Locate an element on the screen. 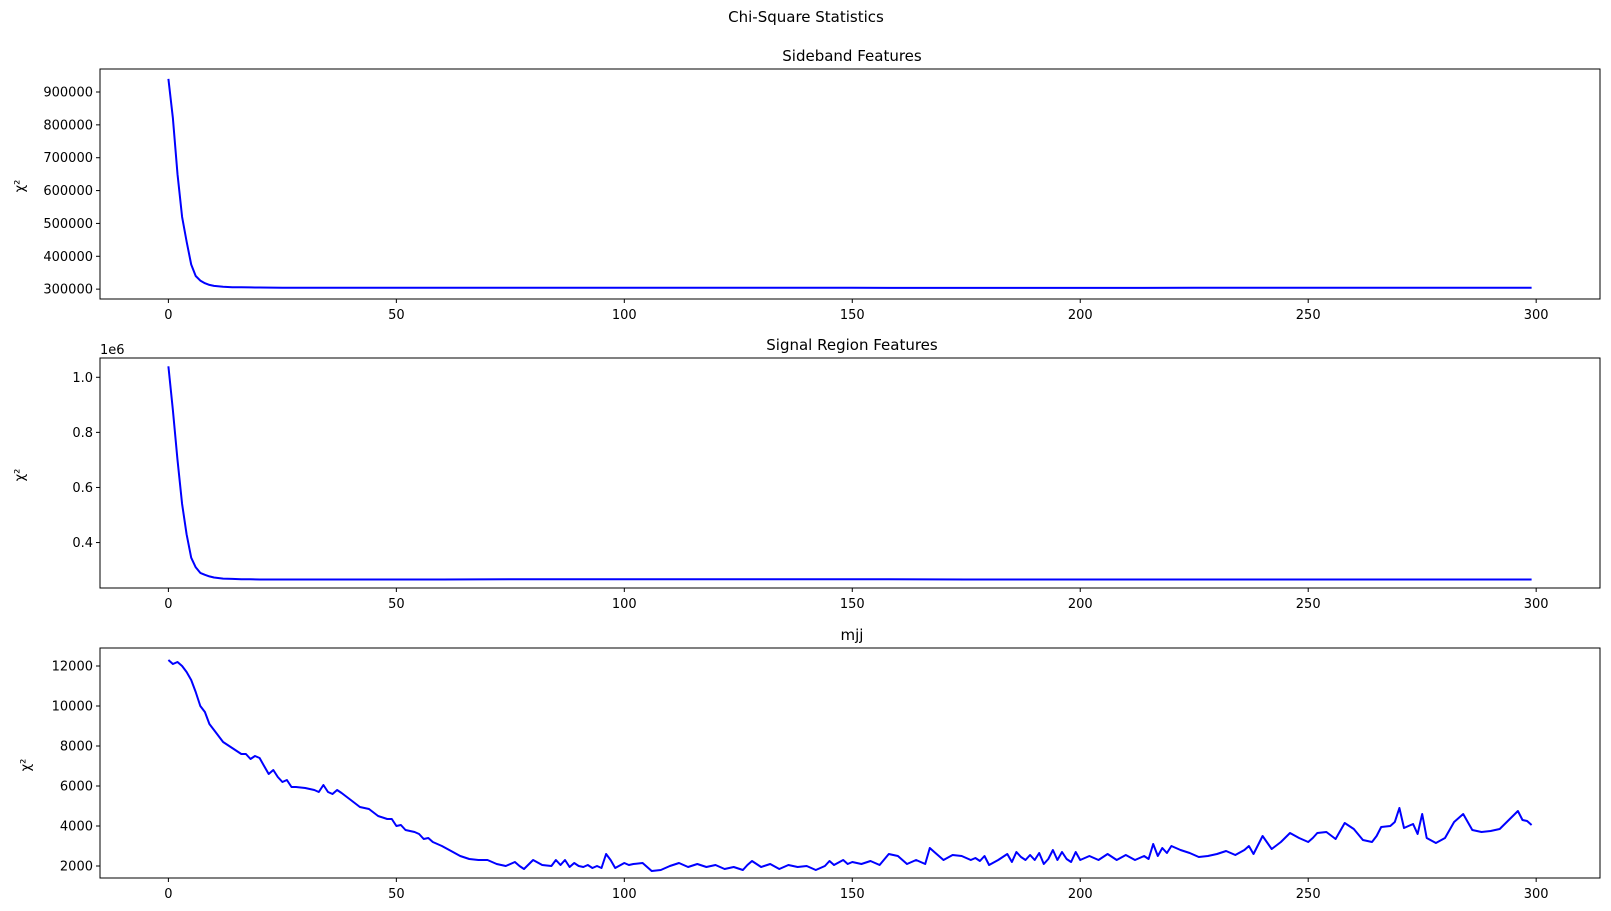 The image size is (1611, 911). y-tick-label: 4000 is located at coordinates (76, 827).